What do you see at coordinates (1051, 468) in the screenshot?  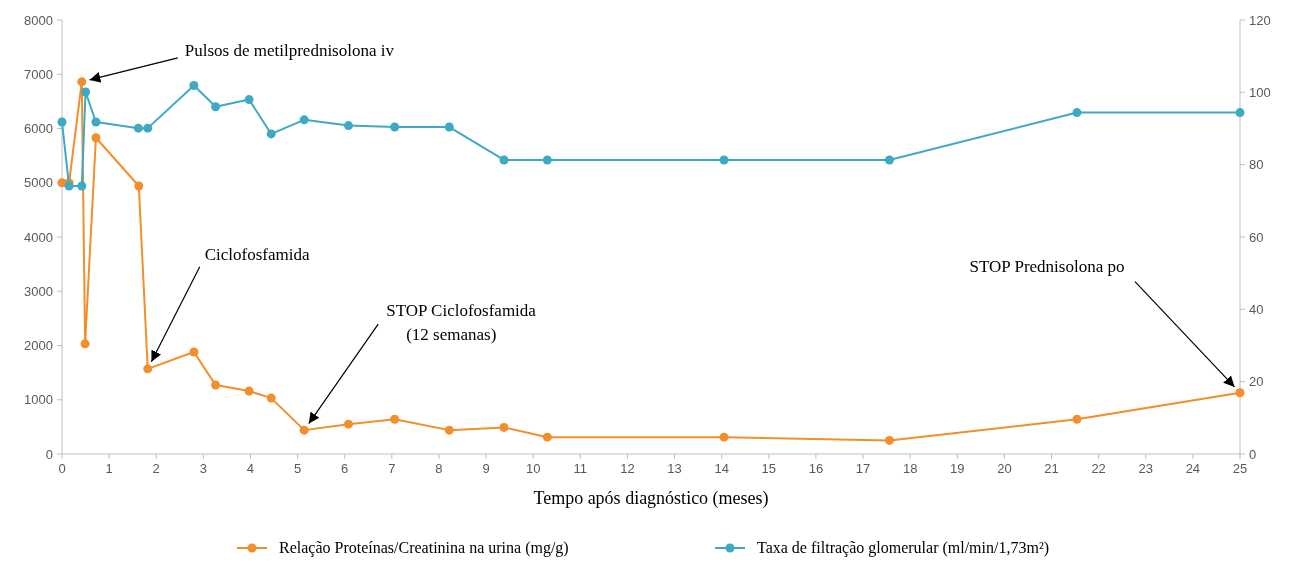 I see `x-tick-label: 21` at bounding box center [1051, 468].